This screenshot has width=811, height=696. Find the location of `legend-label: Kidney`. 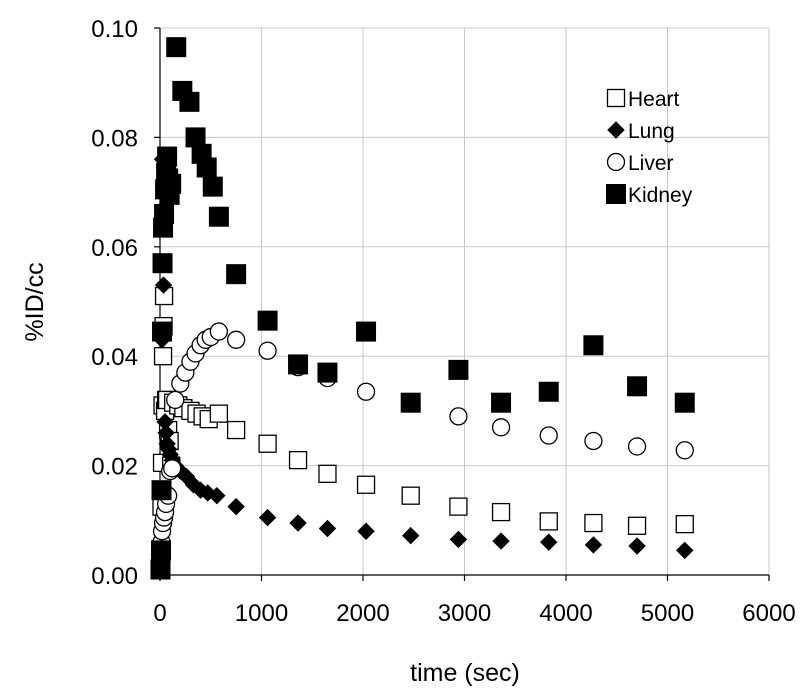

legend-label: Kidney is located at coordinates (660, 195).